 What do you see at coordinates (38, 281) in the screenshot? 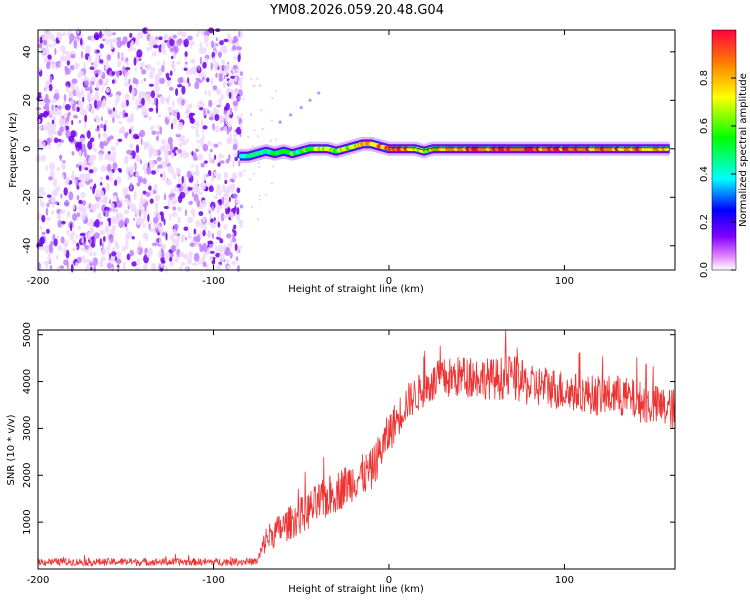
I see `x-tick-label: -200` at bounding box center [38, 281].